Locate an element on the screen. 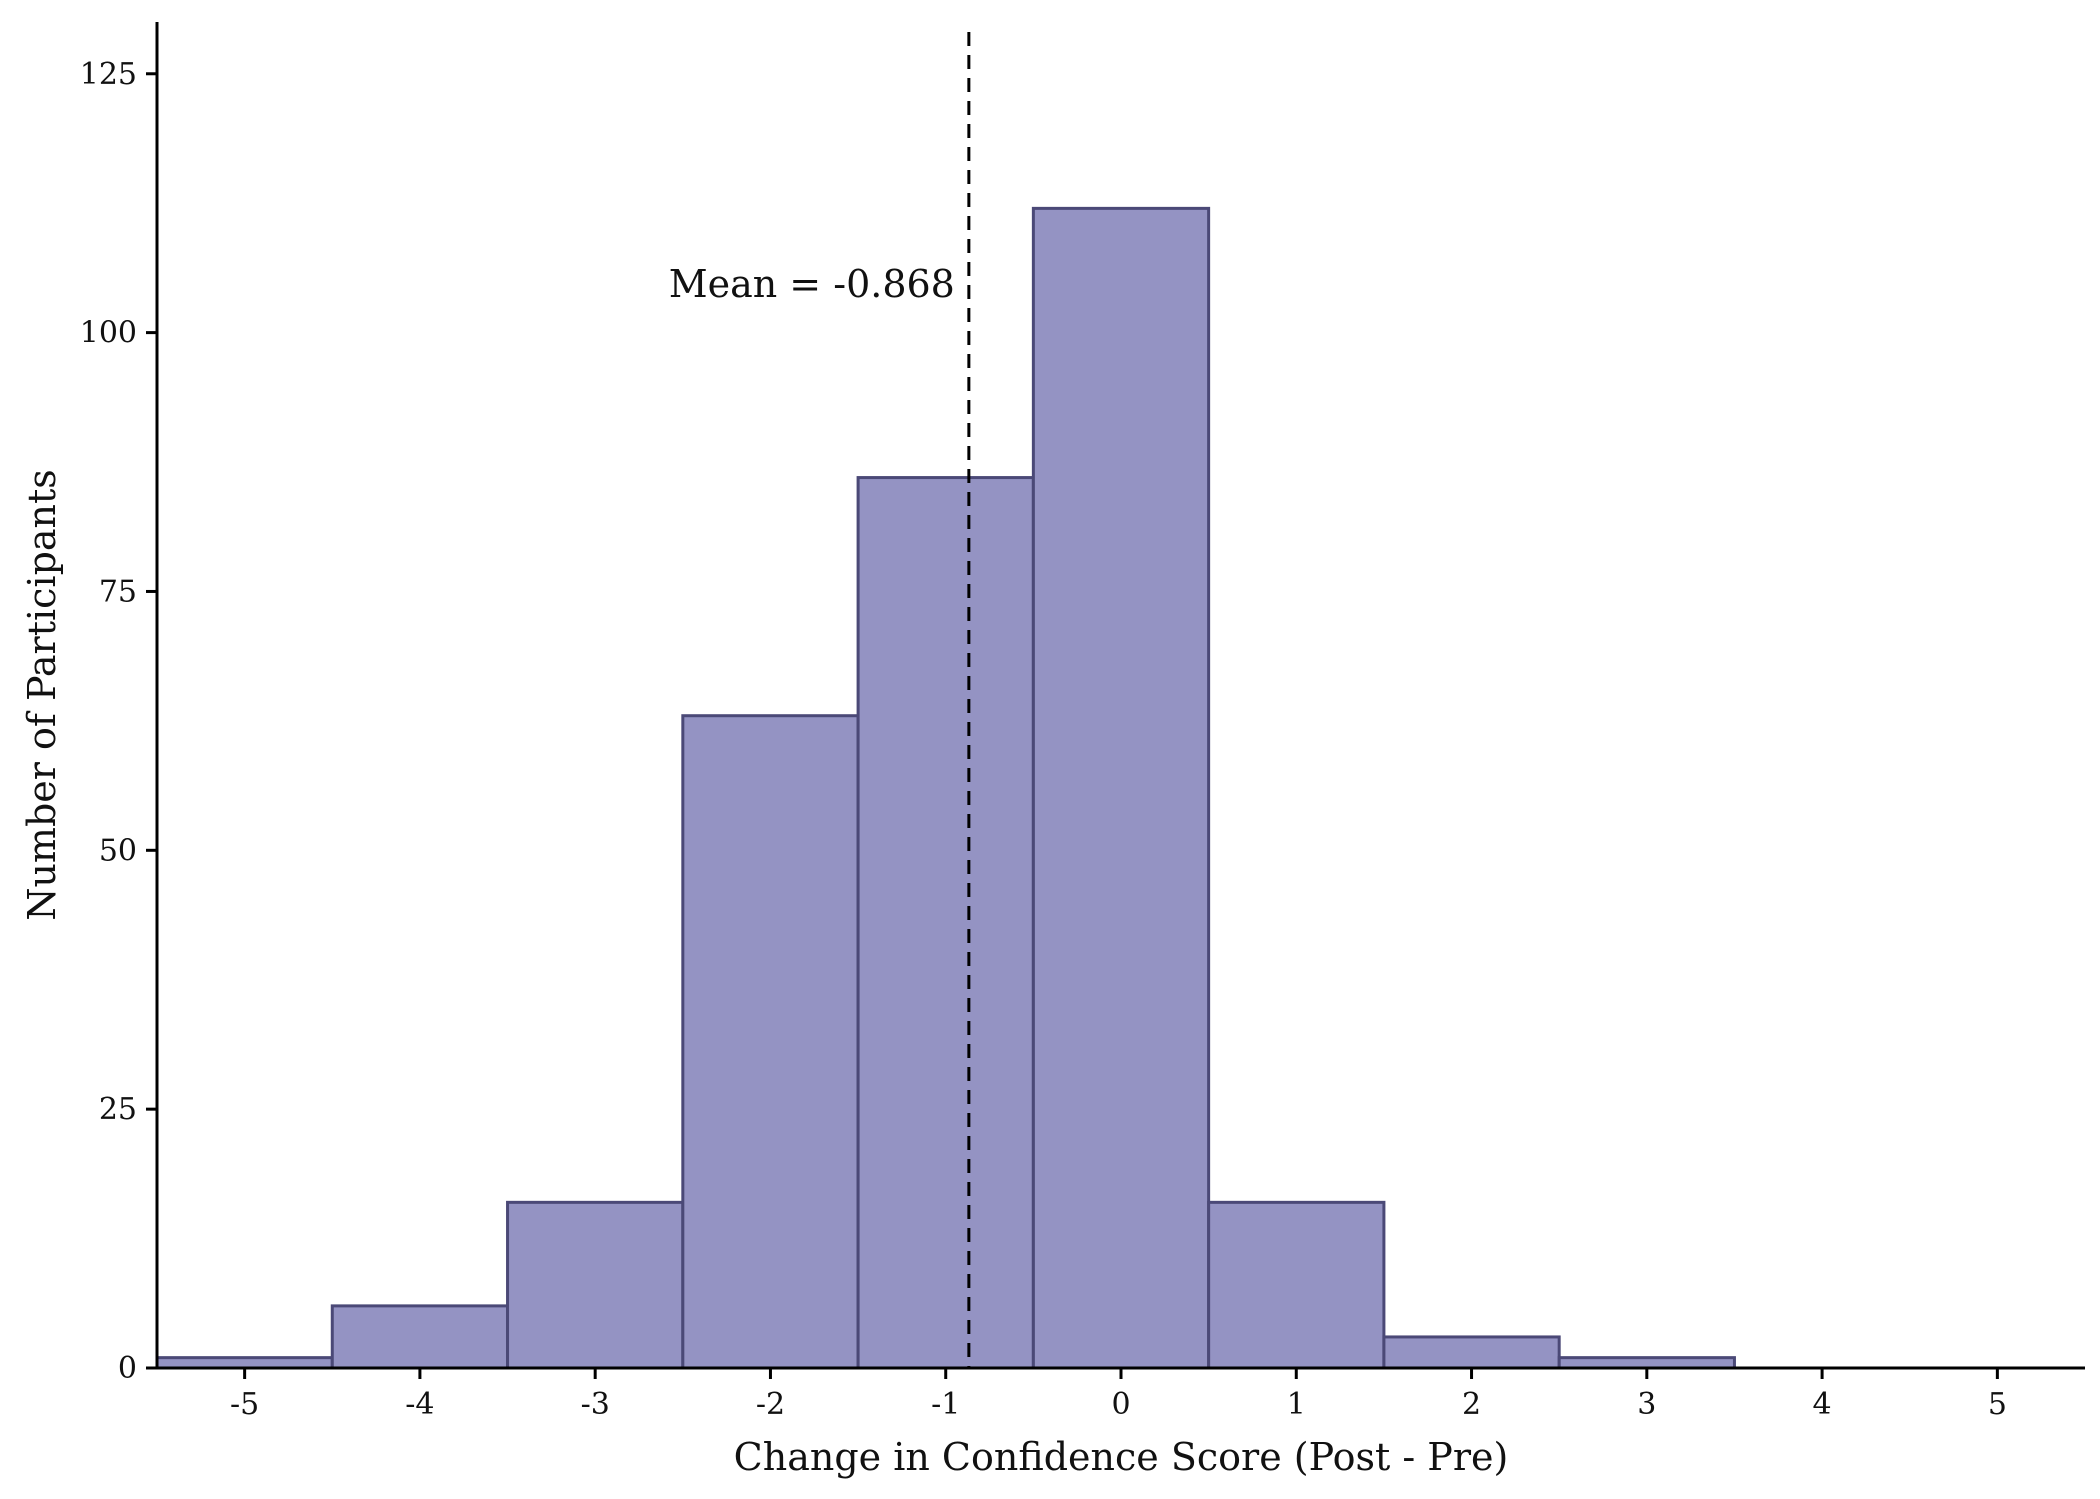 The image size is (2100, 1499). x-tick-label: -5 is located at coordinates (244, 1404).